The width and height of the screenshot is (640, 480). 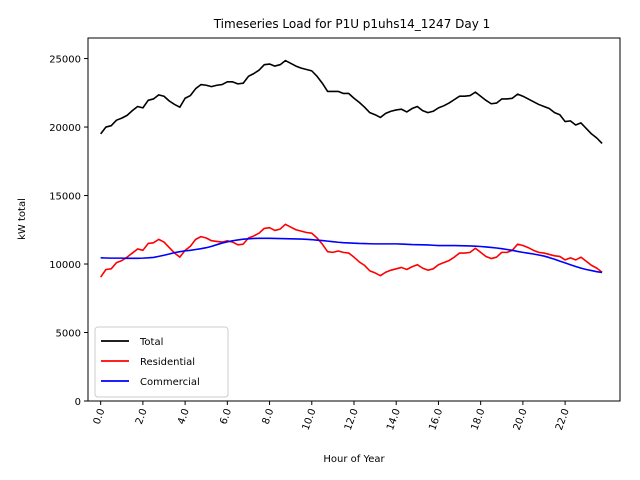 I want to click on series-line-total, so click(x=351, y=102).